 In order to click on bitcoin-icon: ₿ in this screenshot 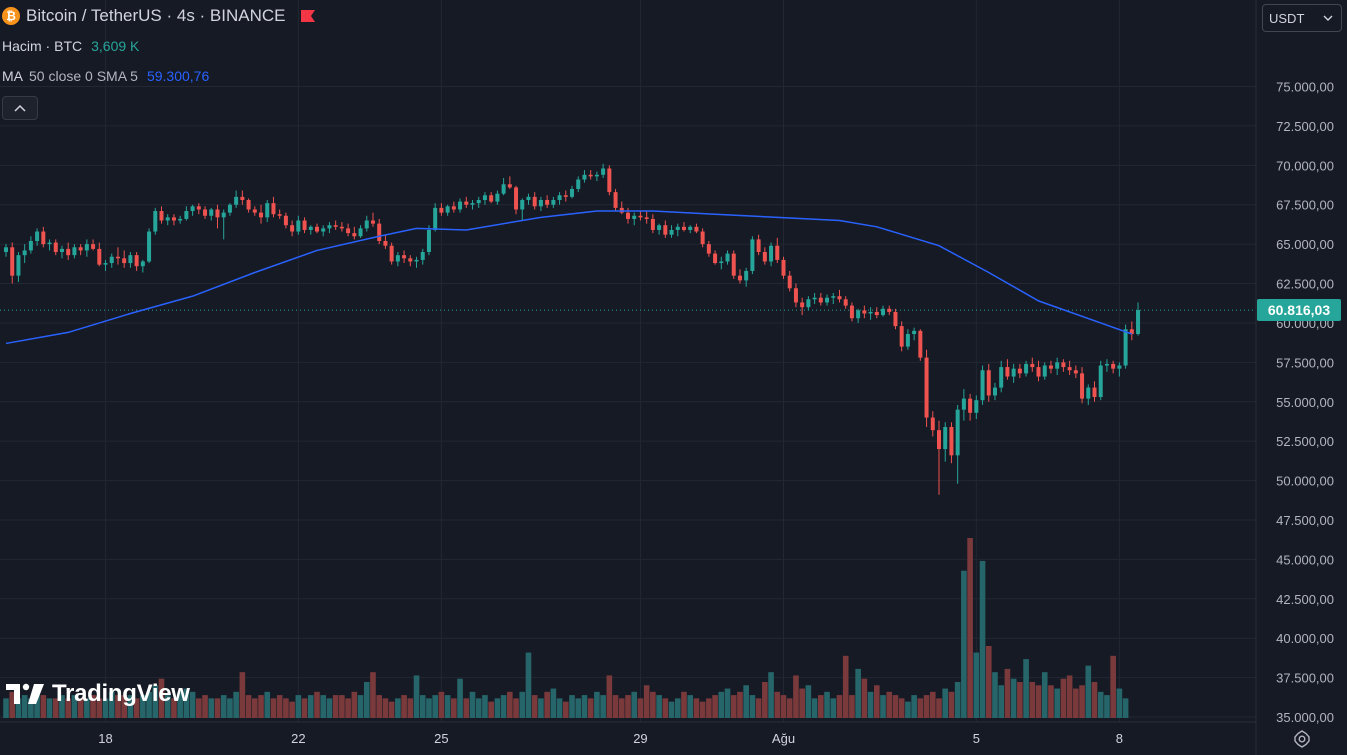, I will do `click(11, 16)`.